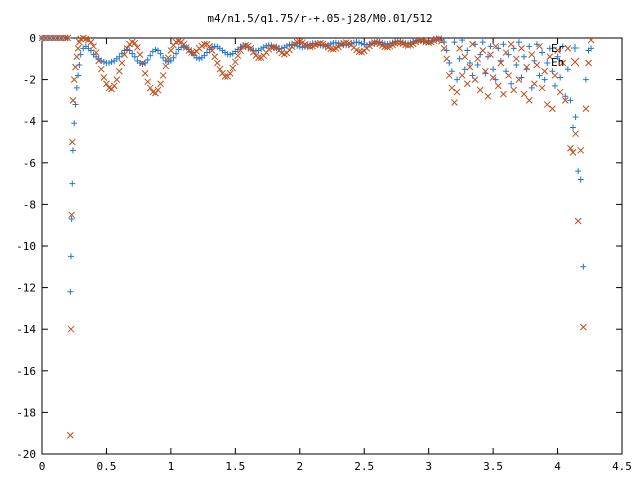 The height and width of the screenshot is (480, 640). Describe the element at coordinates (557, 466) in the screenshot. I see `x-tick-label: 4` at that location.